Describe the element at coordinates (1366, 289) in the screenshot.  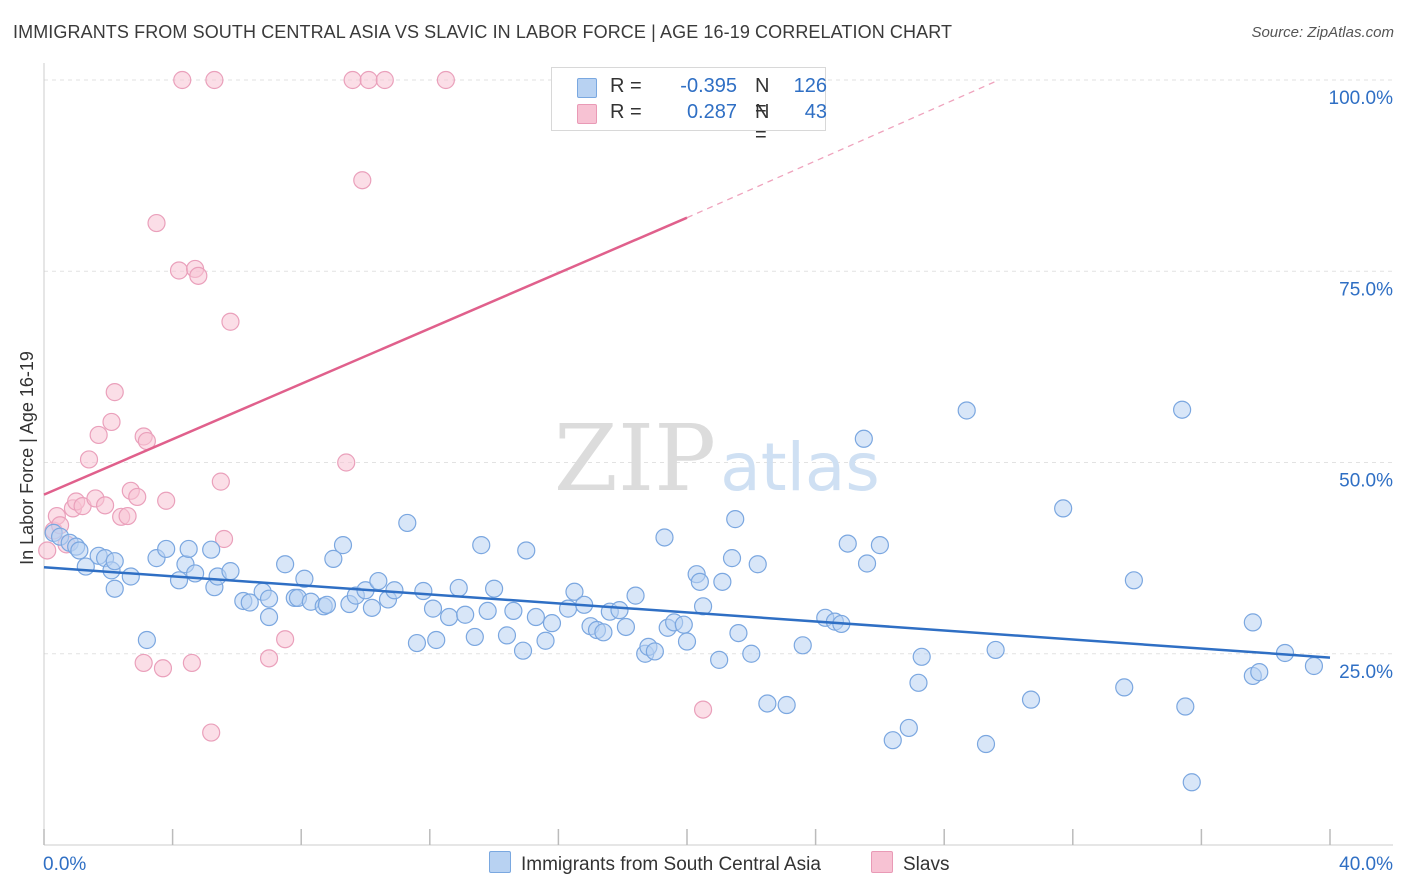
I see `y-tick-label: 75.0%` at that location.